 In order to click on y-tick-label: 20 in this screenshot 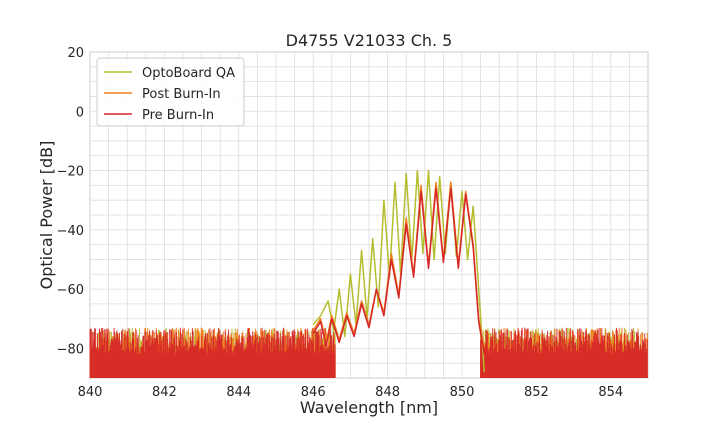, I will do `click(75, 53)`.